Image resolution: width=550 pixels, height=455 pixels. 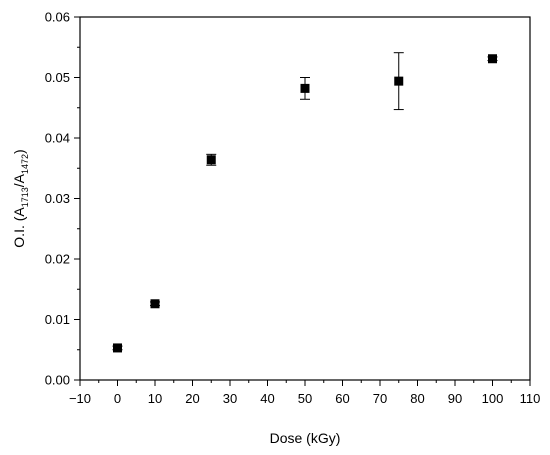 I want to click on x-axis: −10 0 10 20 30 40 50 60 70 80 90 100 110, so click(x=304, y=393).